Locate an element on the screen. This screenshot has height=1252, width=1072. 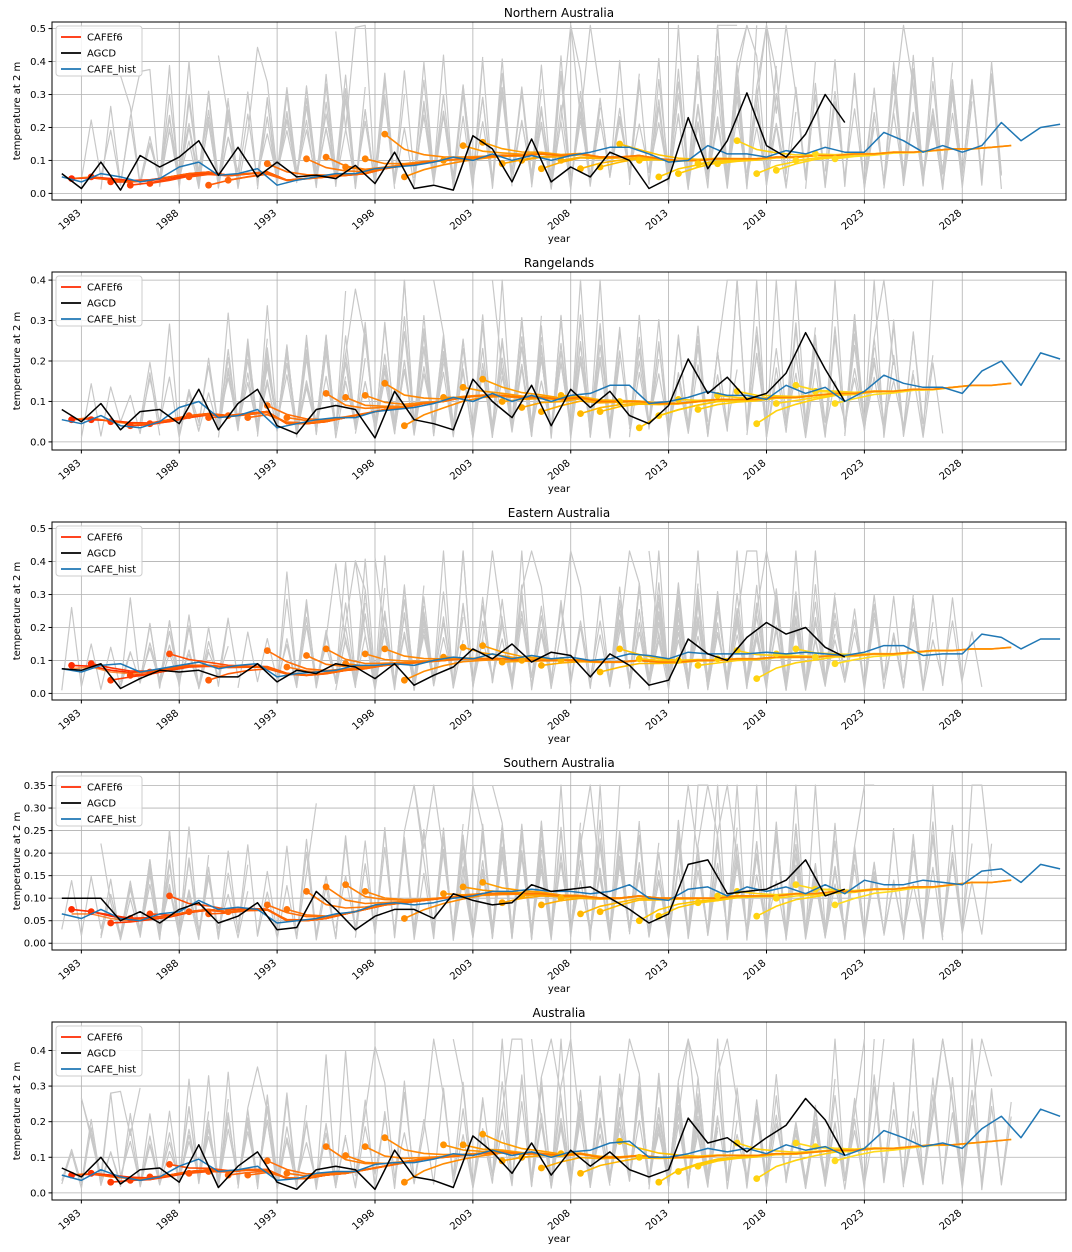
legend-label-cafe-hist: CAFE_hist is located at coordinates (111, 1070).